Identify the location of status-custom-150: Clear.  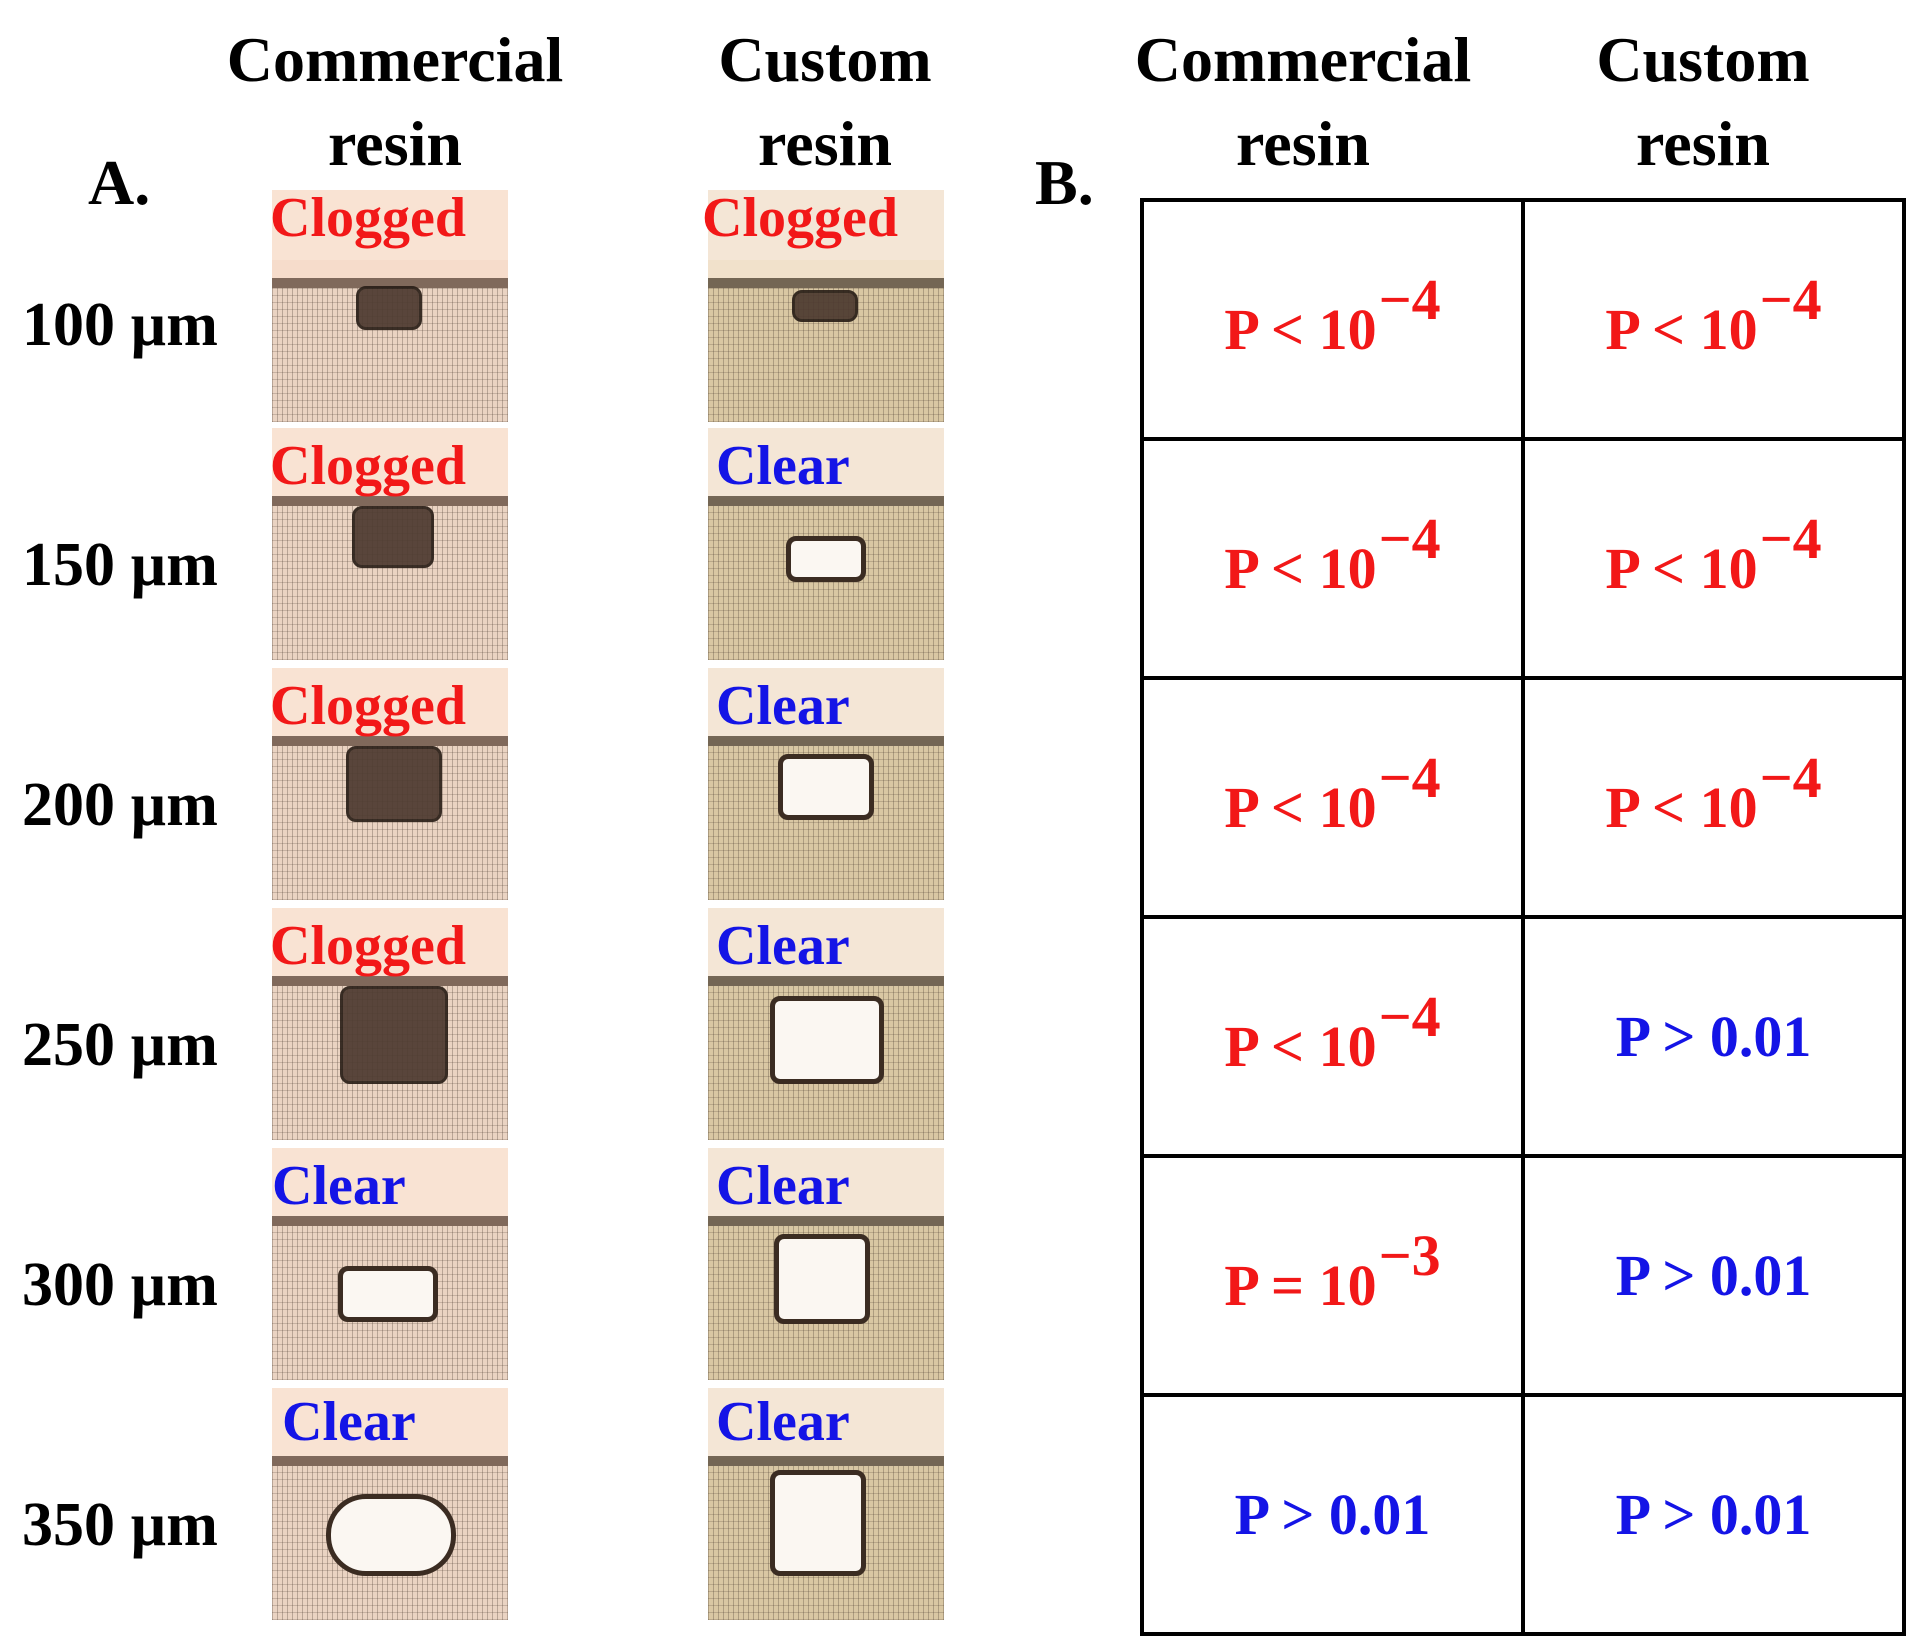
(783, 466).